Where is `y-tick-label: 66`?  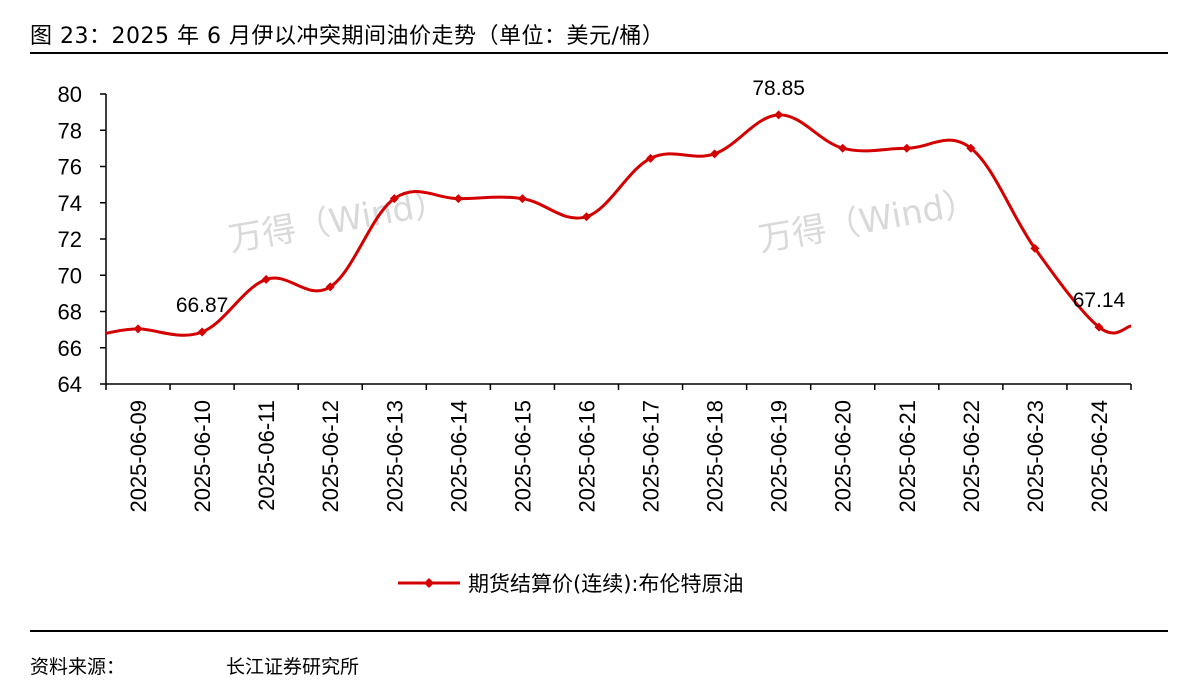
y-tick-label: 66 is located at coordinates (70, 348).